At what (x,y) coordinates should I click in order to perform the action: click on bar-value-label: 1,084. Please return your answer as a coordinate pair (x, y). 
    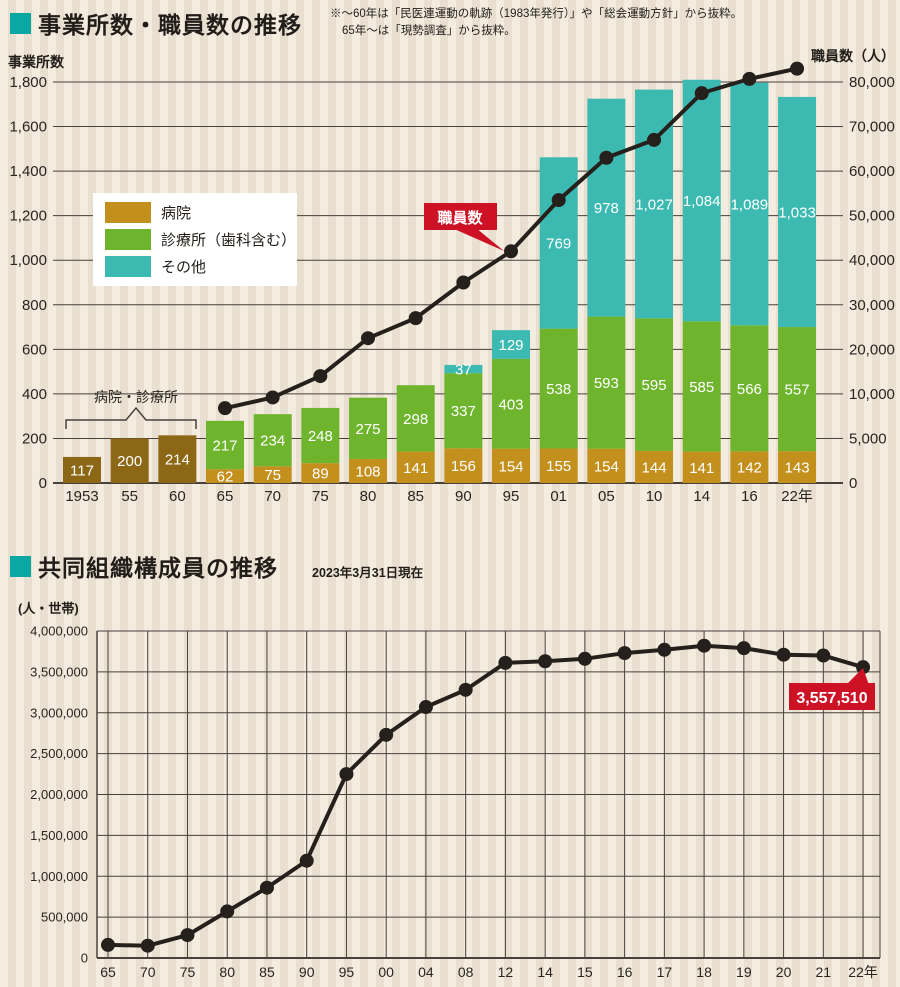
    Looking at the image, I should click on (702, 201).